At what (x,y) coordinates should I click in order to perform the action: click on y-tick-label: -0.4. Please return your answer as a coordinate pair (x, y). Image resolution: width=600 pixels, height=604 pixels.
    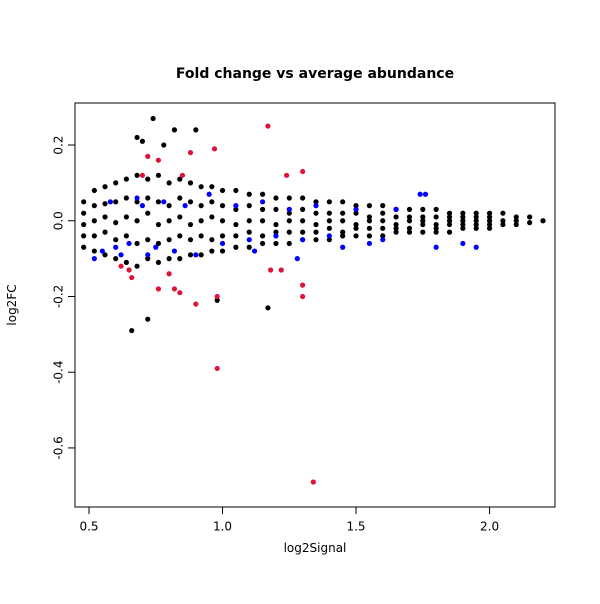
    Looking at the image, I should click on (59, 371).